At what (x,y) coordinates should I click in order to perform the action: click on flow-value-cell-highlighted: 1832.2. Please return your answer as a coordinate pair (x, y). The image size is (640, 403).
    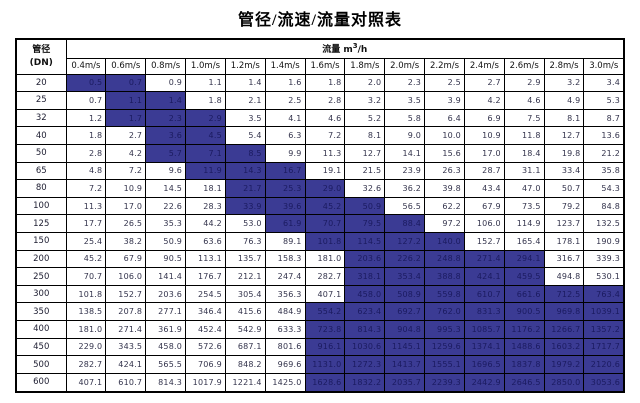
    Looking at the image, I should click on (365, 382).